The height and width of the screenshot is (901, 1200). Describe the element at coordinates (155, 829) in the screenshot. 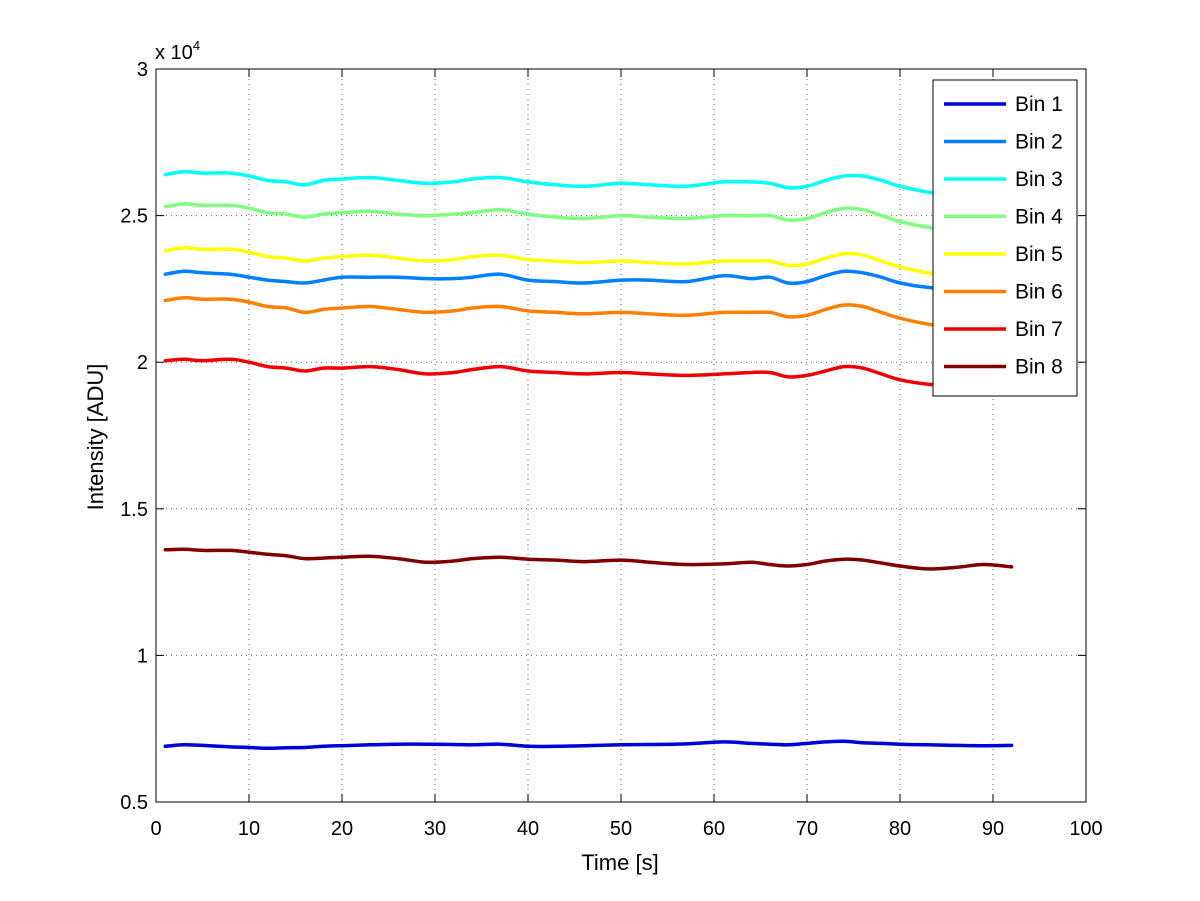

I see `x-tick-label: 0` at that location.